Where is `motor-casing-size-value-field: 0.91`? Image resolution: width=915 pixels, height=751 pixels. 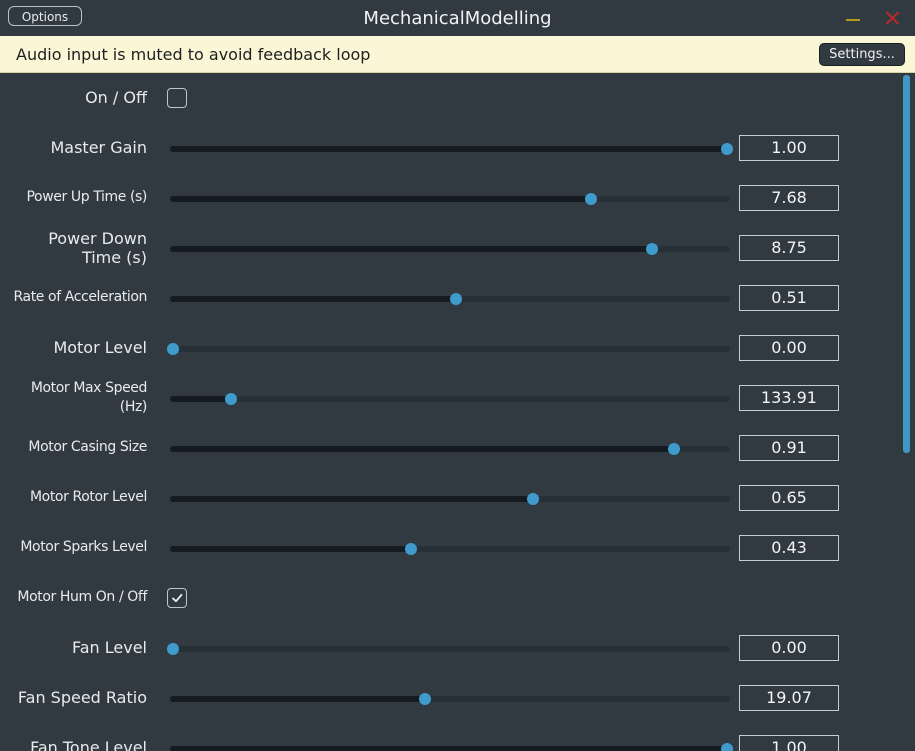 motor-casing-size-value-field: 0.91 is located at coordinates (789, 448).